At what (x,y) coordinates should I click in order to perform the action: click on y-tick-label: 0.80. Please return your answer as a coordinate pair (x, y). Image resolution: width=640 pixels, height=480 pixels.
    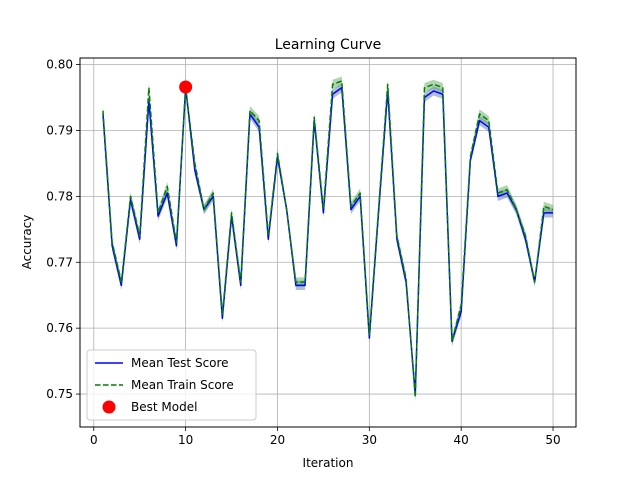
    Looking at the image, I should click on (59, 65).